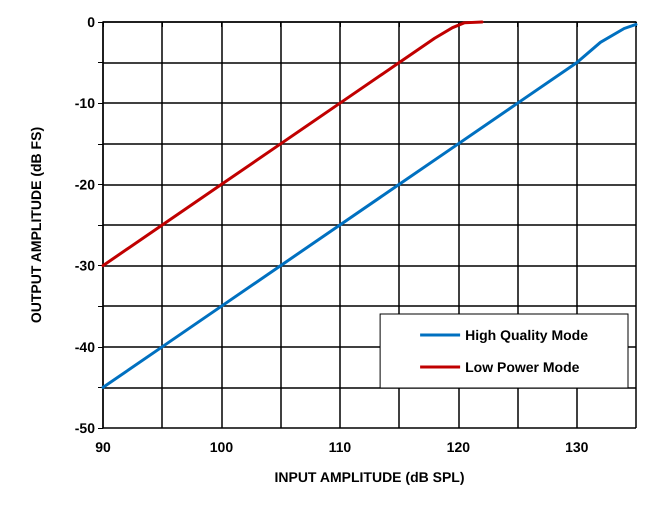 Image resolution: width=659 pixels, height=520 pixels. What do you see at coordinates (85, 346) in the screenshot?
I see `y-tick-label: -40` at bounding box center [85, 346].